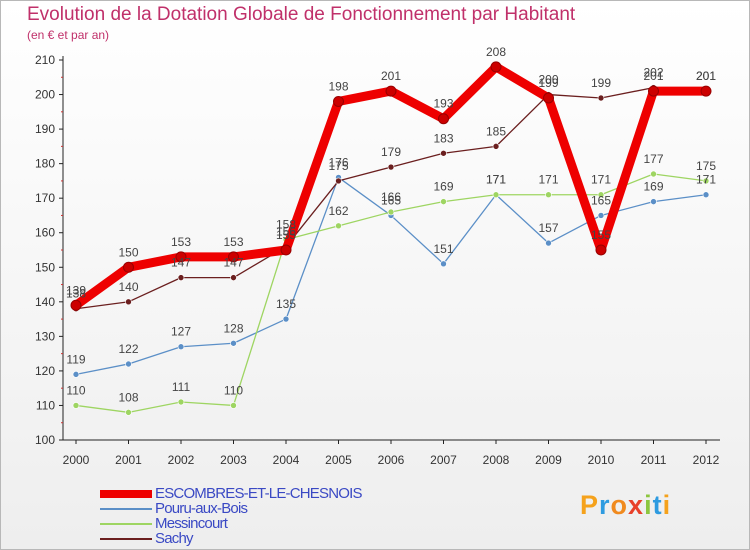 This screenshot has width=750, height=550. I want to click on data-label: 202, so click(653, 73).